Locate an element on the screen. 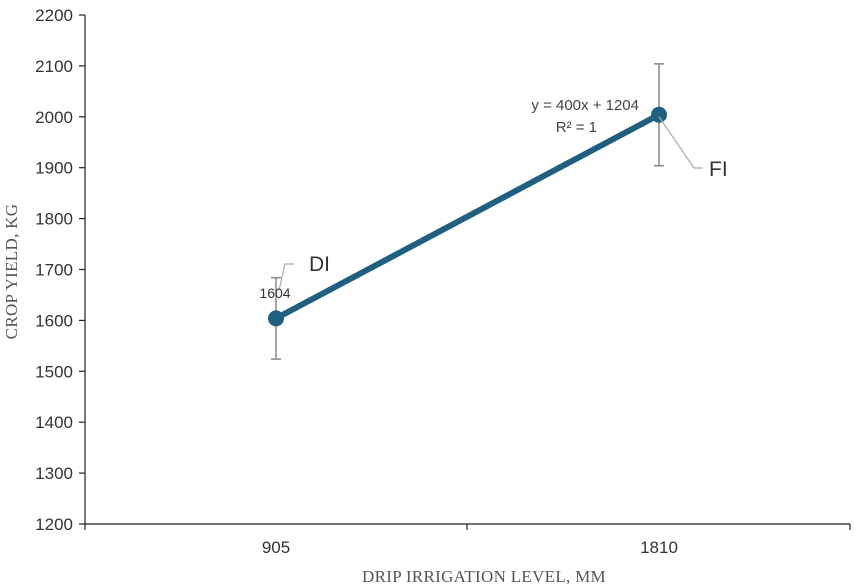 Image resolution: width=854 pixels, height=587 pixels. leader-line-di is located at coordinates (286, 277).